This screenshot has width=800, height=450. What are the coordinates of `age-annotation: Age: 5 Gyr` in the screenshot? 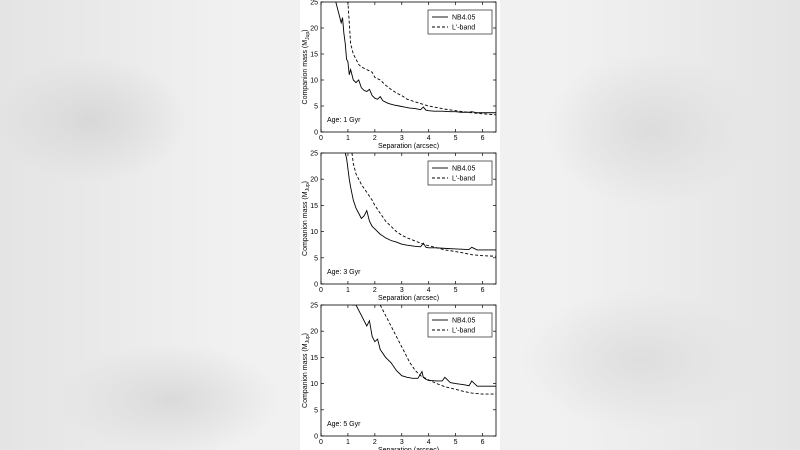 It's located at (344, 424).